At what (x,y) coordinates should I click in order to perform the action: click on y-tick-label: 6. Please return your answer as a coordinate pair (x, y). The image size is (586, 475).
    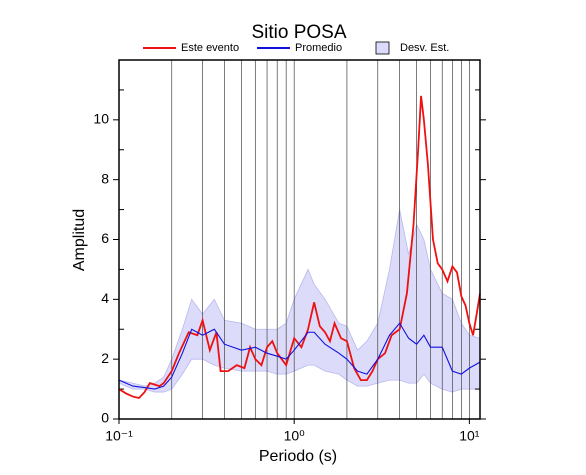
    Looking at the image, I should click on (105, 238).